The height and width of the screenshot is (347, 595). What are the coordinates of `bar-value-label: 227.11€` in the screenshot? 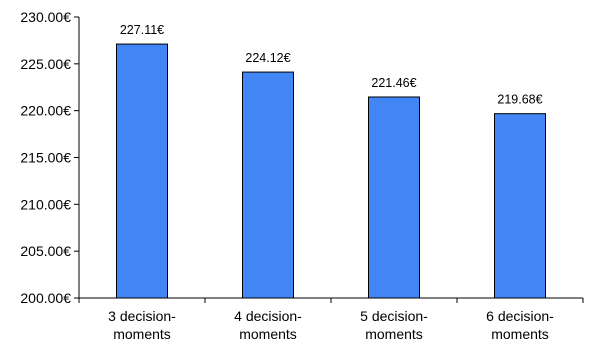 It's located at (142, 30).